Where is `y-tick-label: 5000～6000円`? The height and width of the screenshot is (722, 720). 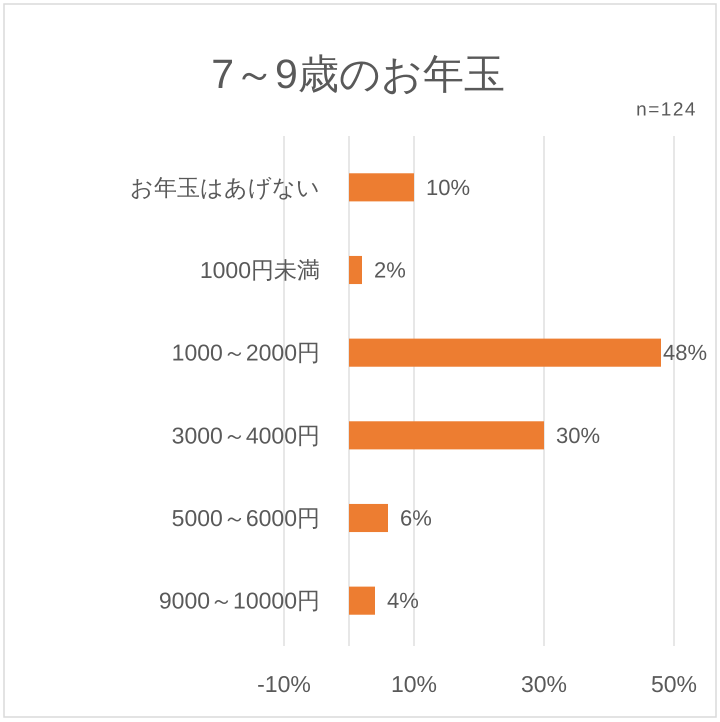 y-tick-label: 5000～6000円 is located at coordinates (246, 518).